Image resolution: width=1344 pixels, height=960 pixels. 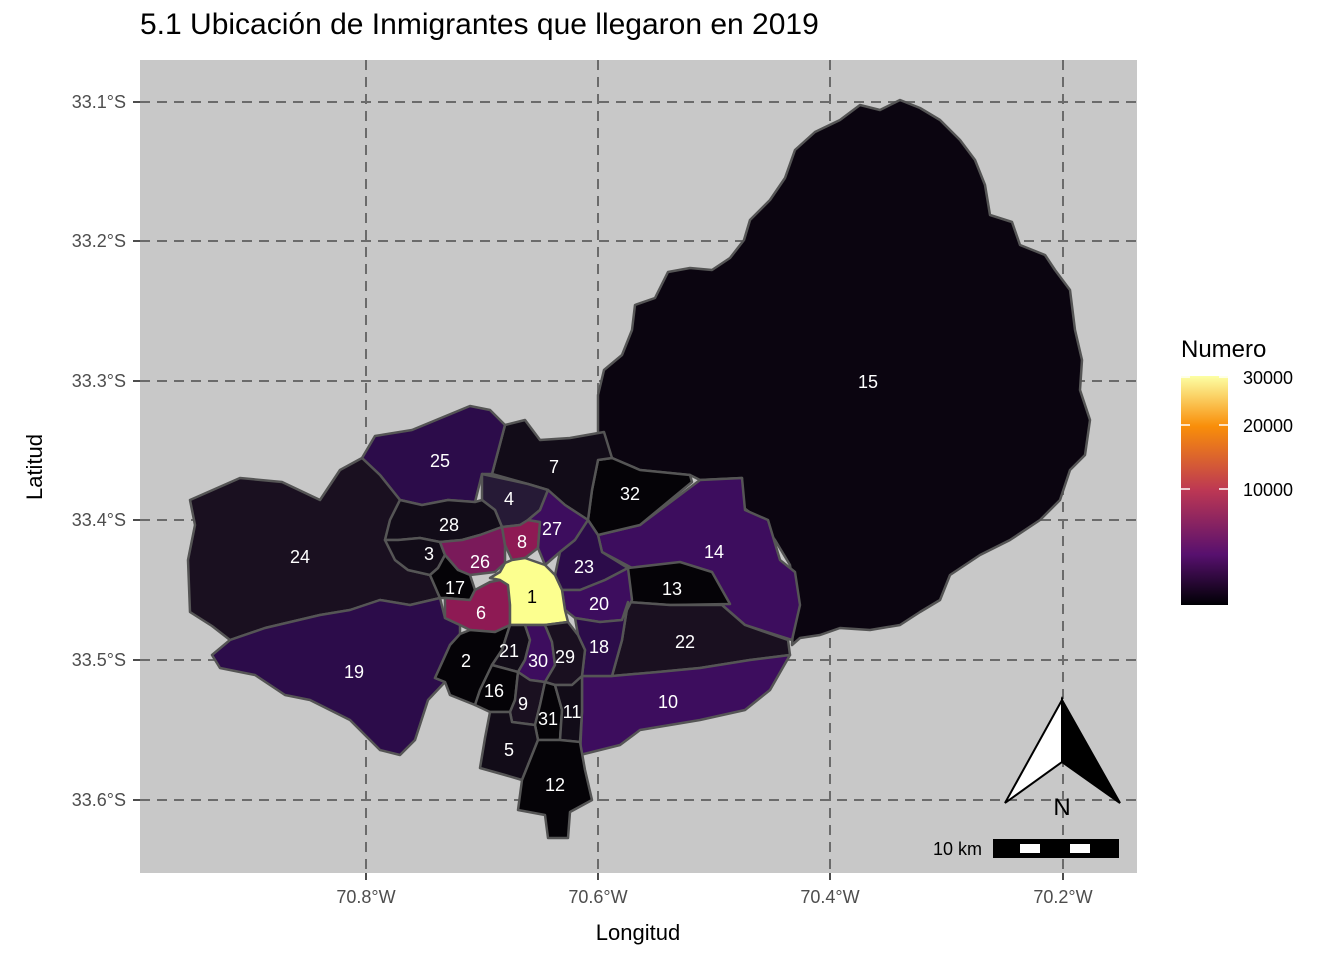 I want to click on region-label-12: 12, so click(x=555, y=785).